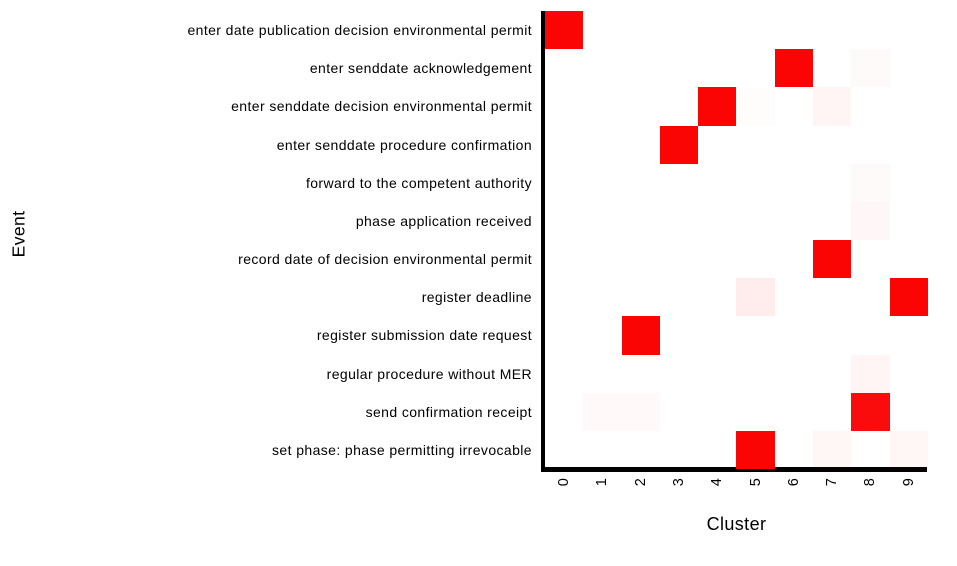 This screenshot has width=957, height=566. I want to click on y-tick-label: register deadline, so click(476, 297).